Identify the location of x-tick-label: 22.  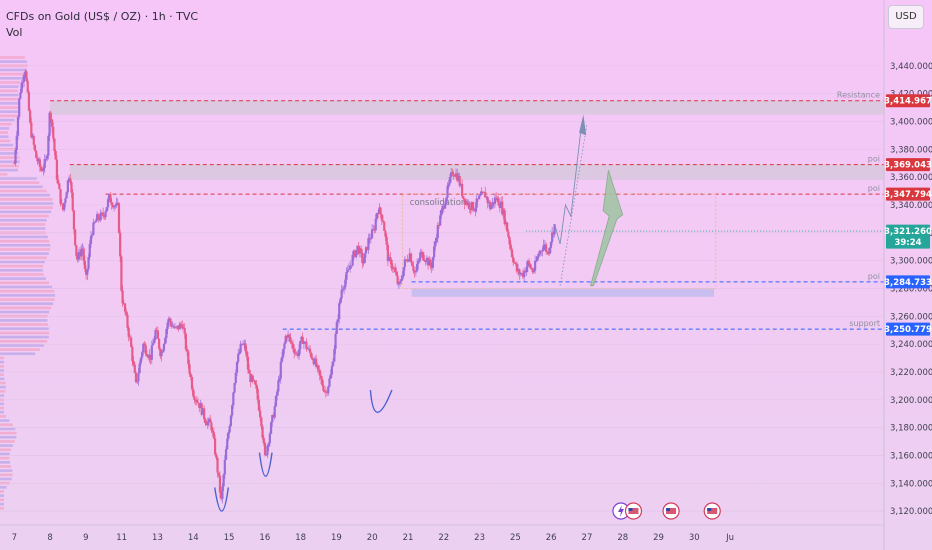
(443, 538).